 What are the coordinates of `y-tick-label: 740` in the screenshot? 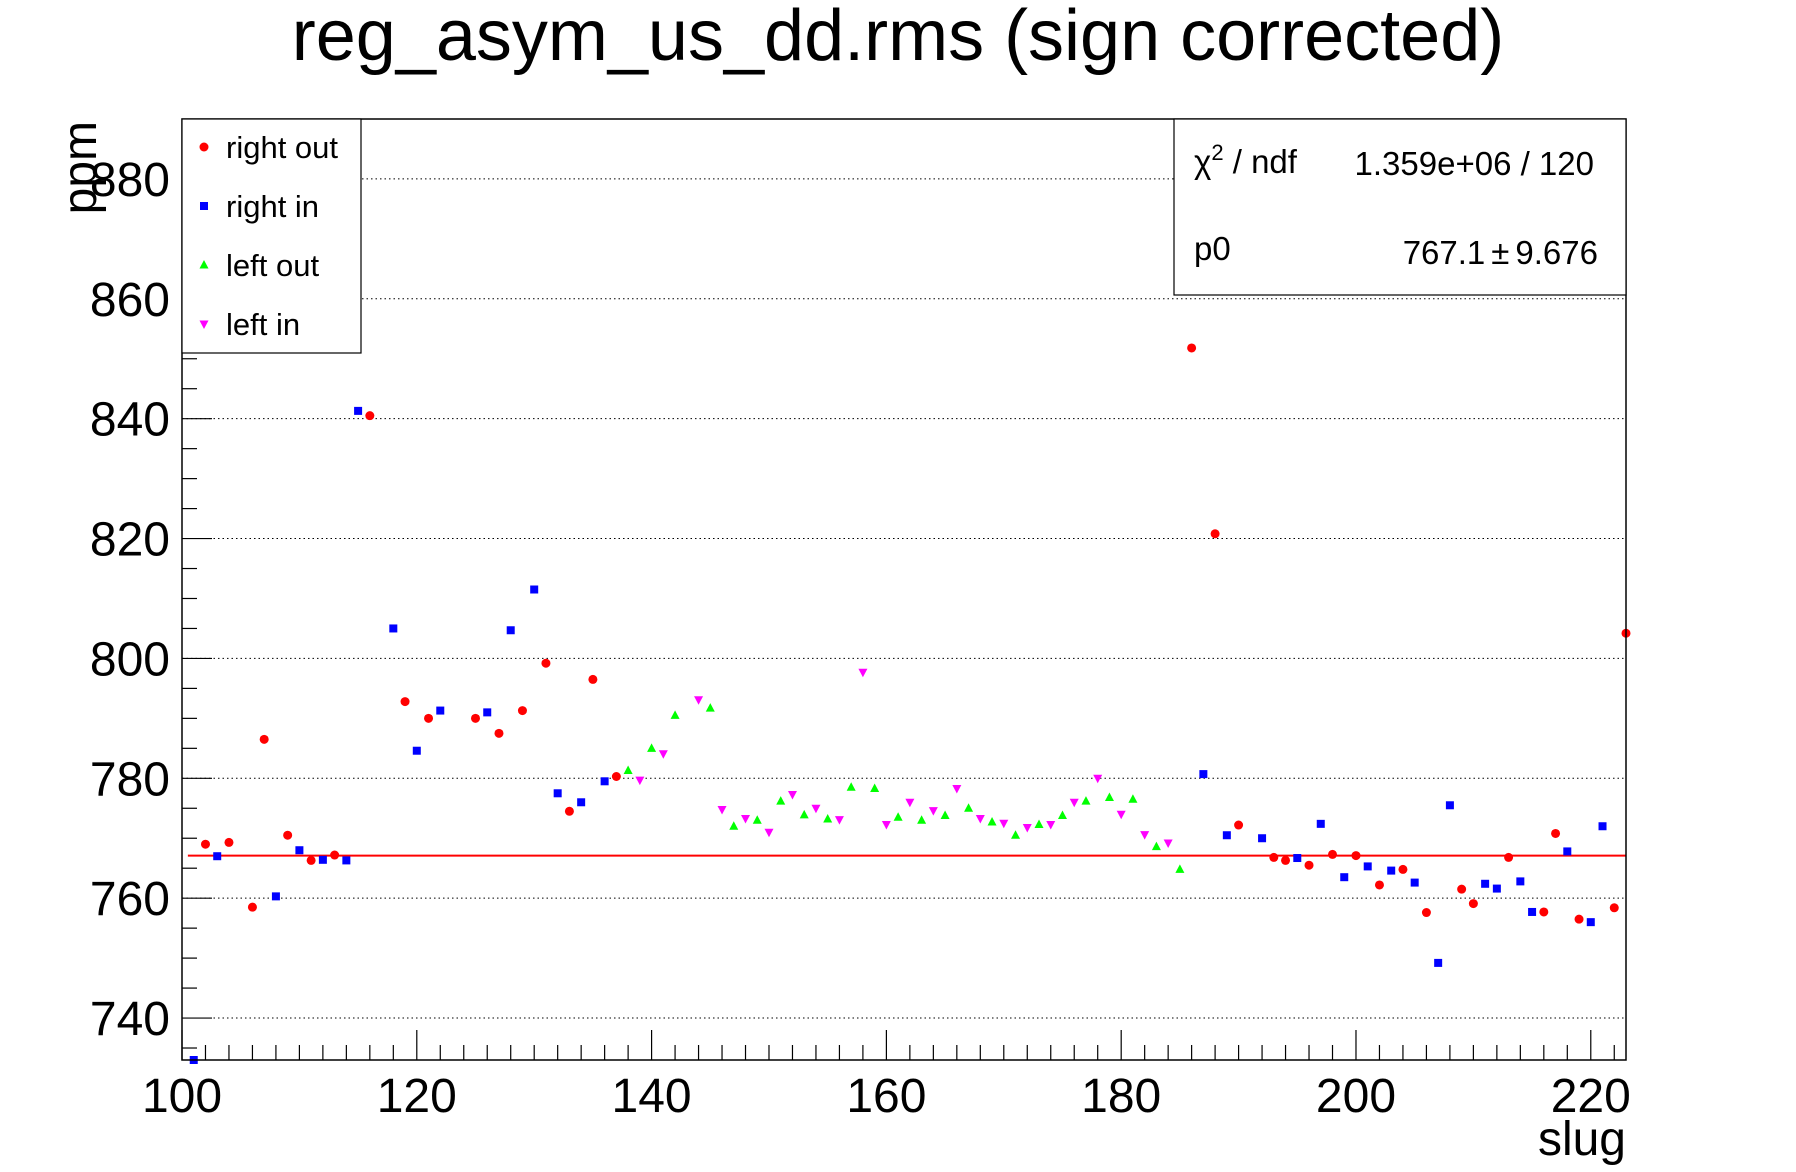 It's located at (130, 1019).